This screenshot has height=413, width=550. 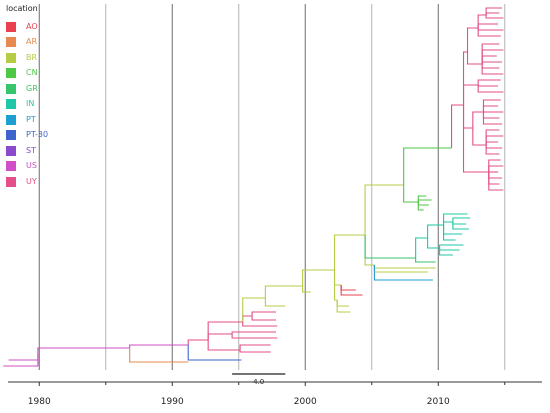 What do you see at coordinates (390, 247) in the screenshot?
I see `branch-g1` at bounding box center [390, 247].